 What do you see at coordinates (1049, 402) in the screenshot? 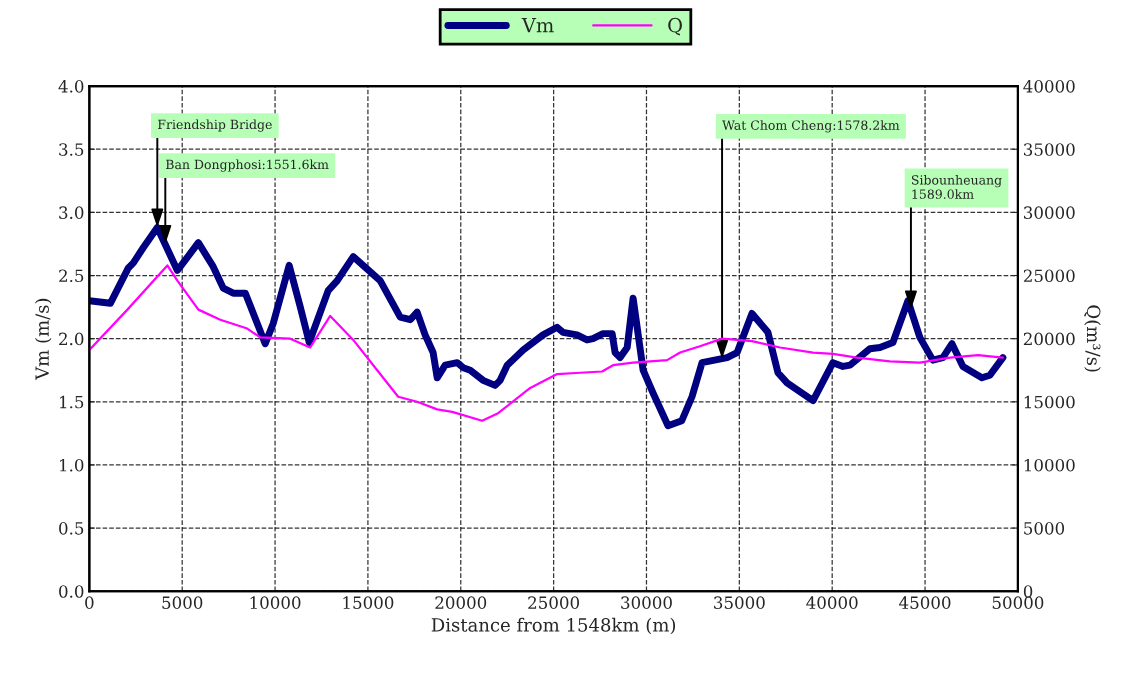
I see `y2-tick-label: 15000` at bounding box center [1049, 402].